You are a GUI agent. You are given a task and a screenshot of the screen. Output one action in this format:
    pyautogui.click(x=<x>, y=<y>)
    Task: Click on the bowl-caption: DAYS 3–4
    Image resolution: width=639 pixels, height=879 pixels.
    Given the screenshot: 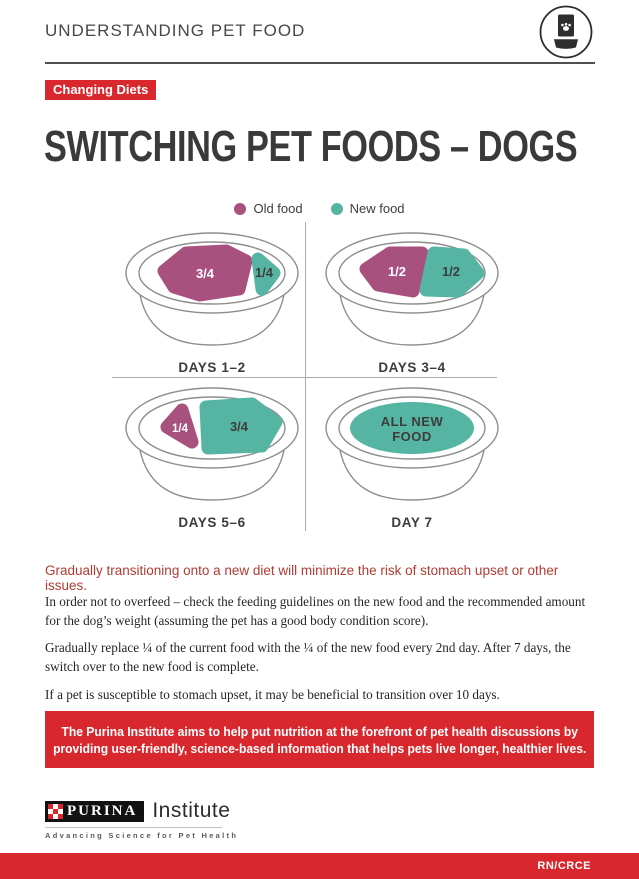 What is the action you would take?
    pyautogui.click(x=412, y=367)
    